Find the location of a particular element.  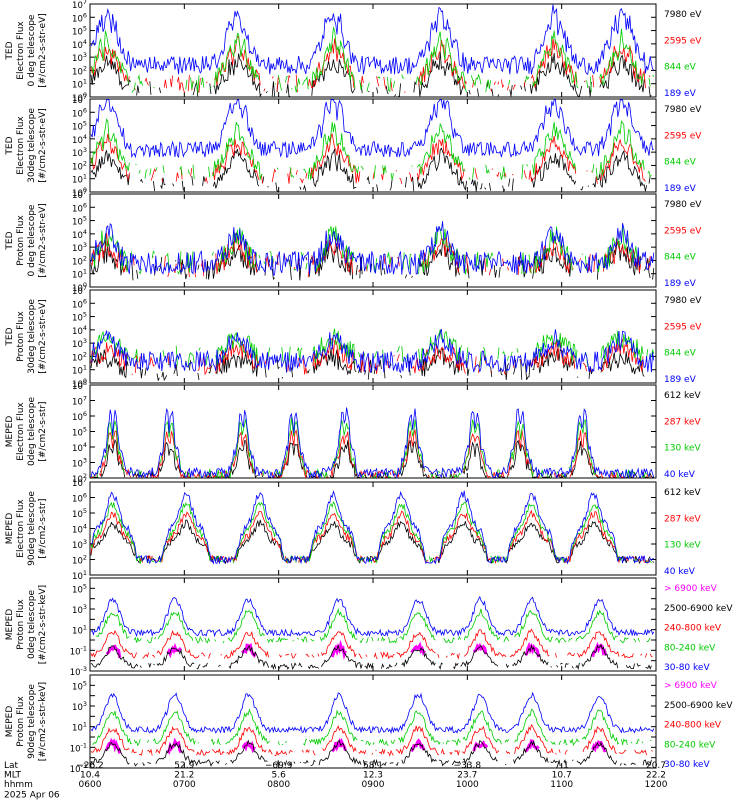

legend-entry: 40 keV is located at coordinates (680, 475).